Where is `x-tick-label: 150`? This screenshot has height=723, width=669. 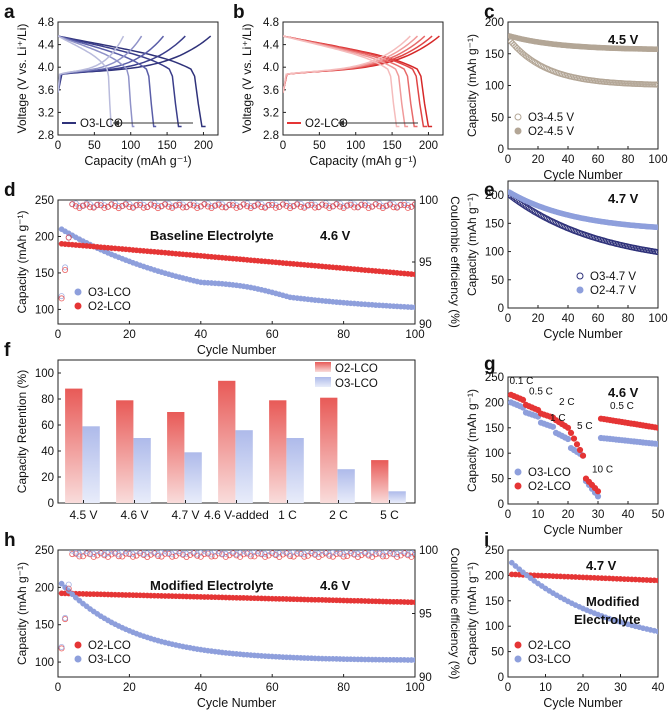
x-tick-label: 150 is located at coordinates (391, 146).